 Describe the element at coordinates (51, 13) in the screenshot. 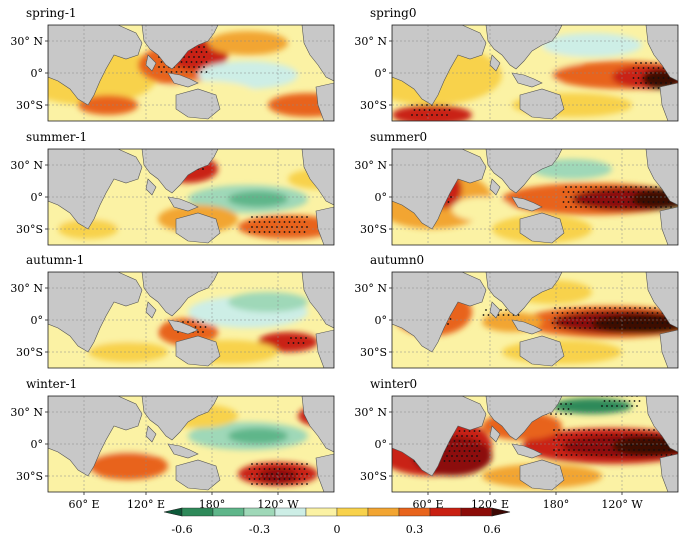

I see `panel-title: spring-1` at that location.